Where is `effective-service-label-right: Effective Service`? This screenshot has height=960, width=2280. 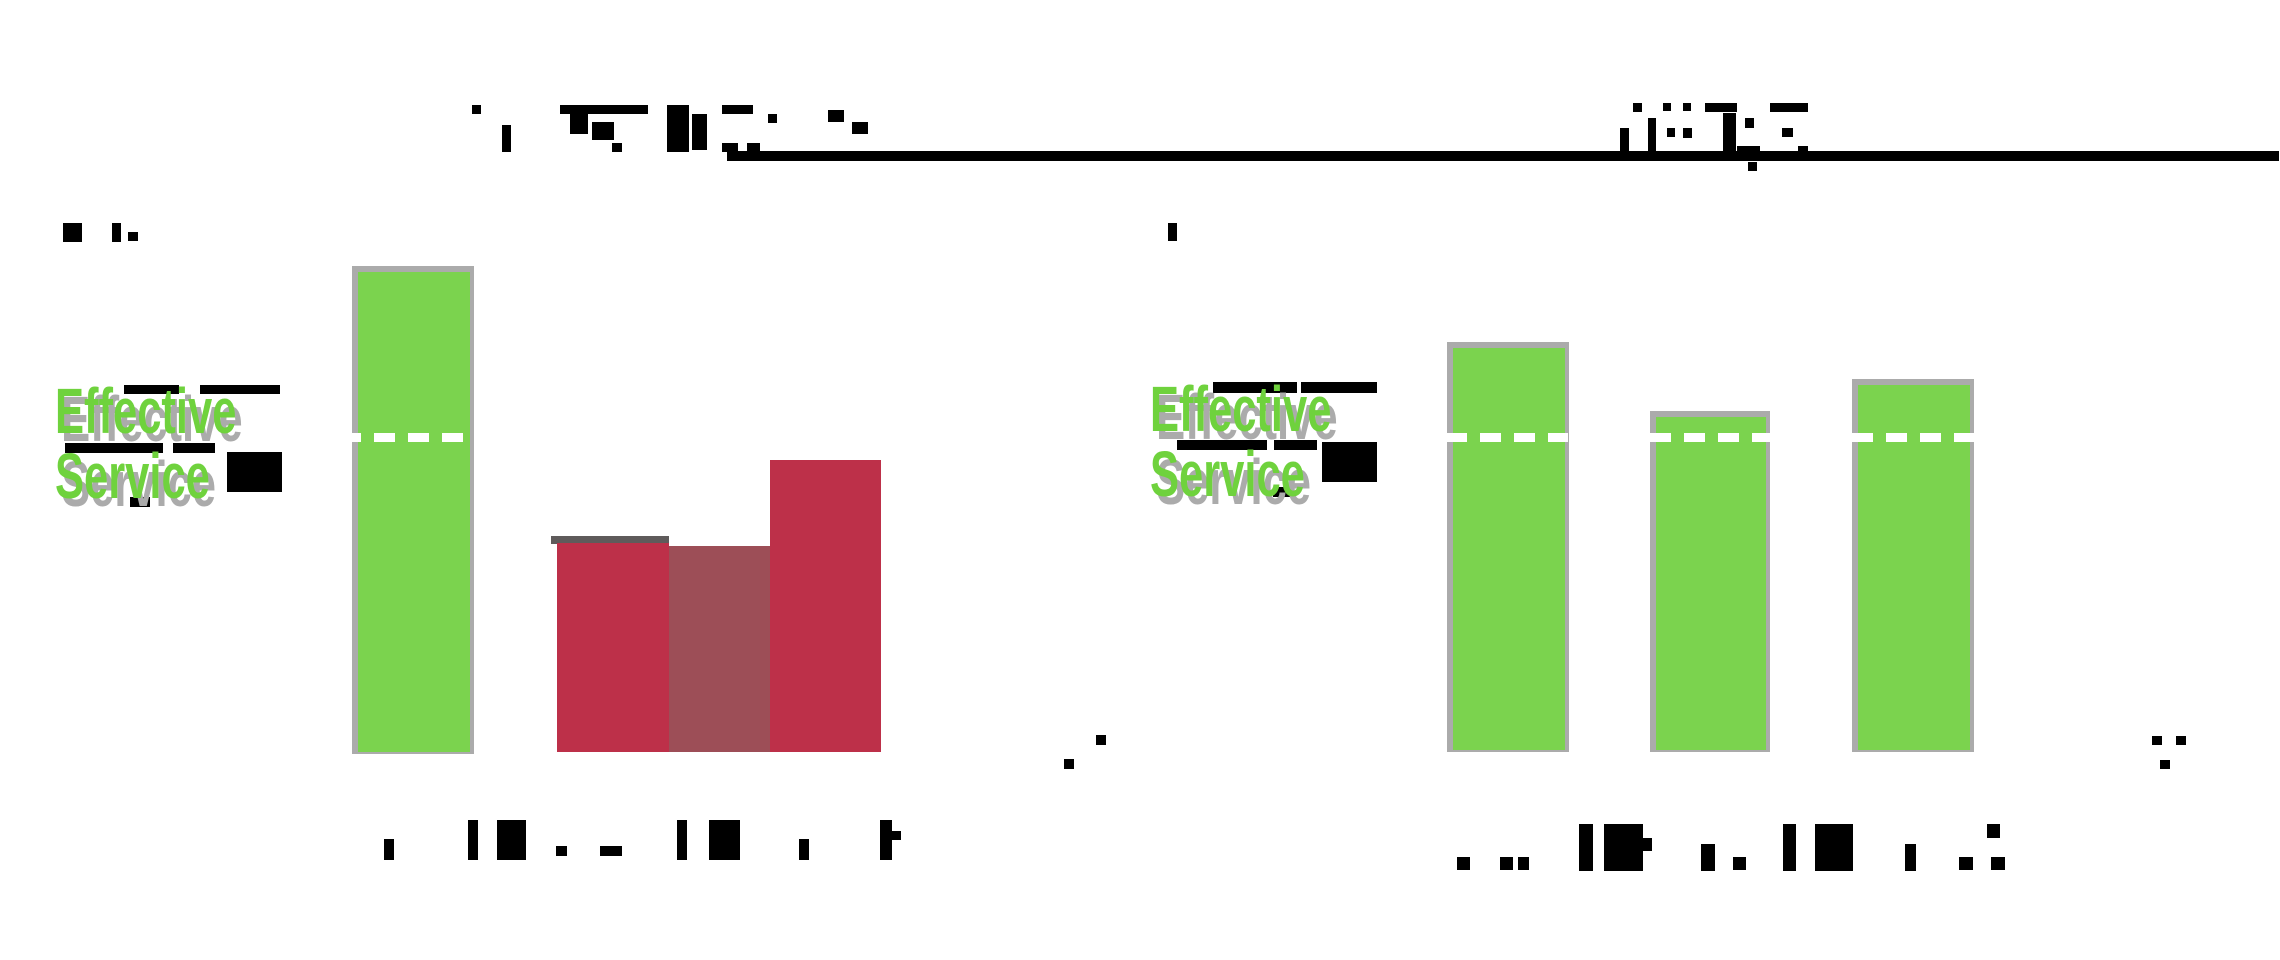 effective-service-label-right: Effective Service is located at coordinates (1240, 442).